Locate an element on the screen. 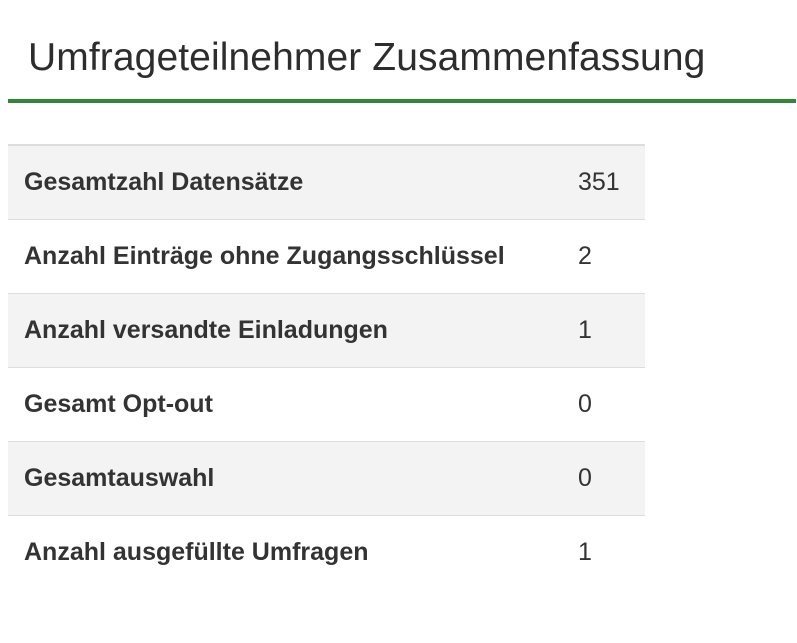  row-label: Gesamtauswahl is located at coordinates (119, 477).